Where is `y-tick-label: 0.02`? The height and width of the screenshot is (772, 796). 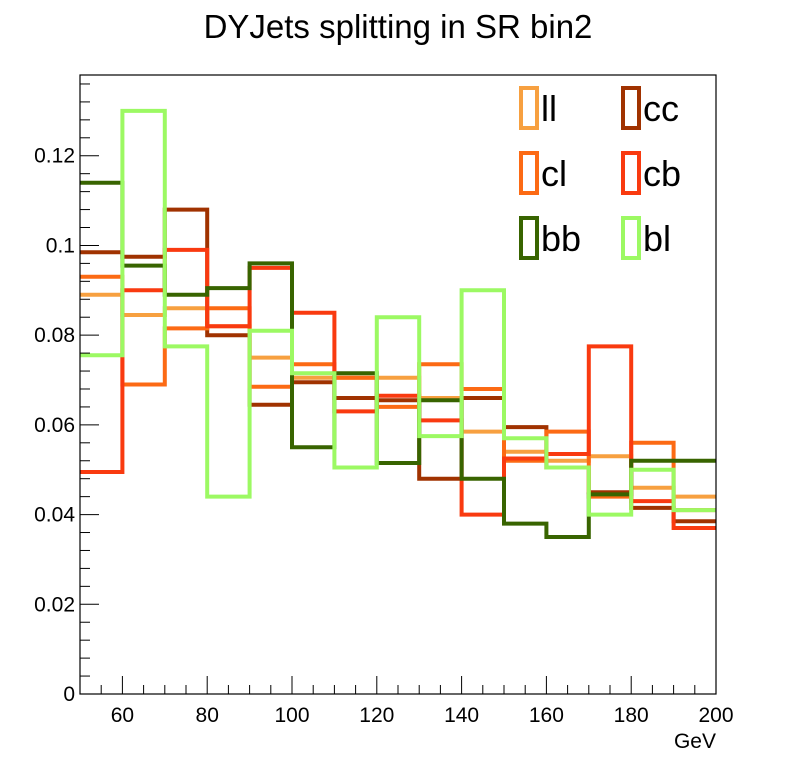
y-tick-label: 0.02 is located at coordinates (54, 604).